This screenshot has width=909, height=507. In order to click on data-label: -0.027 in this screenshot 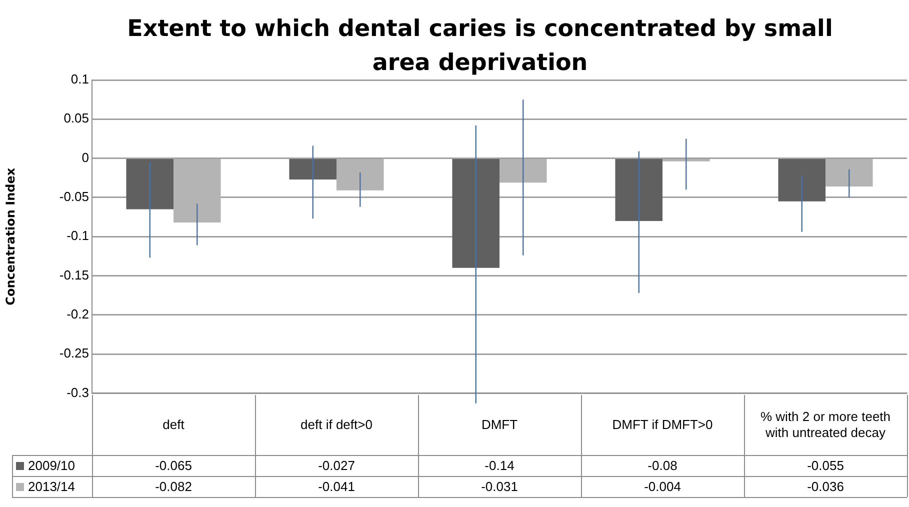, I will do `click(336, 465)`.